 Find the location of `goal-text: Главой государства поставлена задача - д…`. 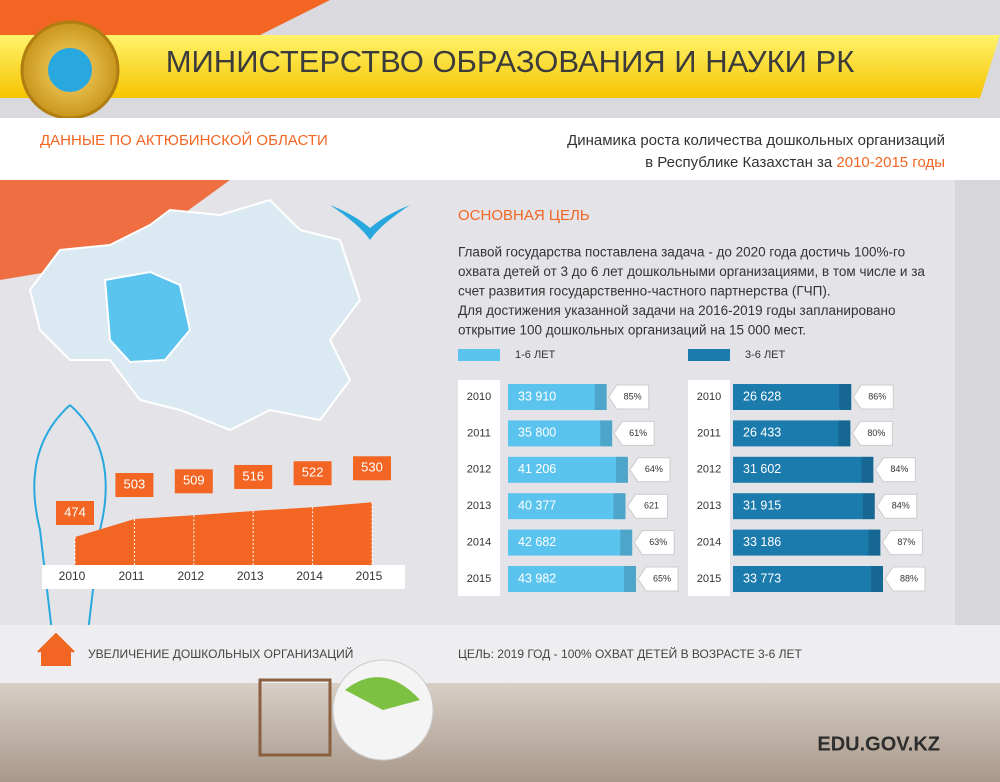

goal-text: Главой государства поставлена задача - д… is located at coordinates (681, 252).